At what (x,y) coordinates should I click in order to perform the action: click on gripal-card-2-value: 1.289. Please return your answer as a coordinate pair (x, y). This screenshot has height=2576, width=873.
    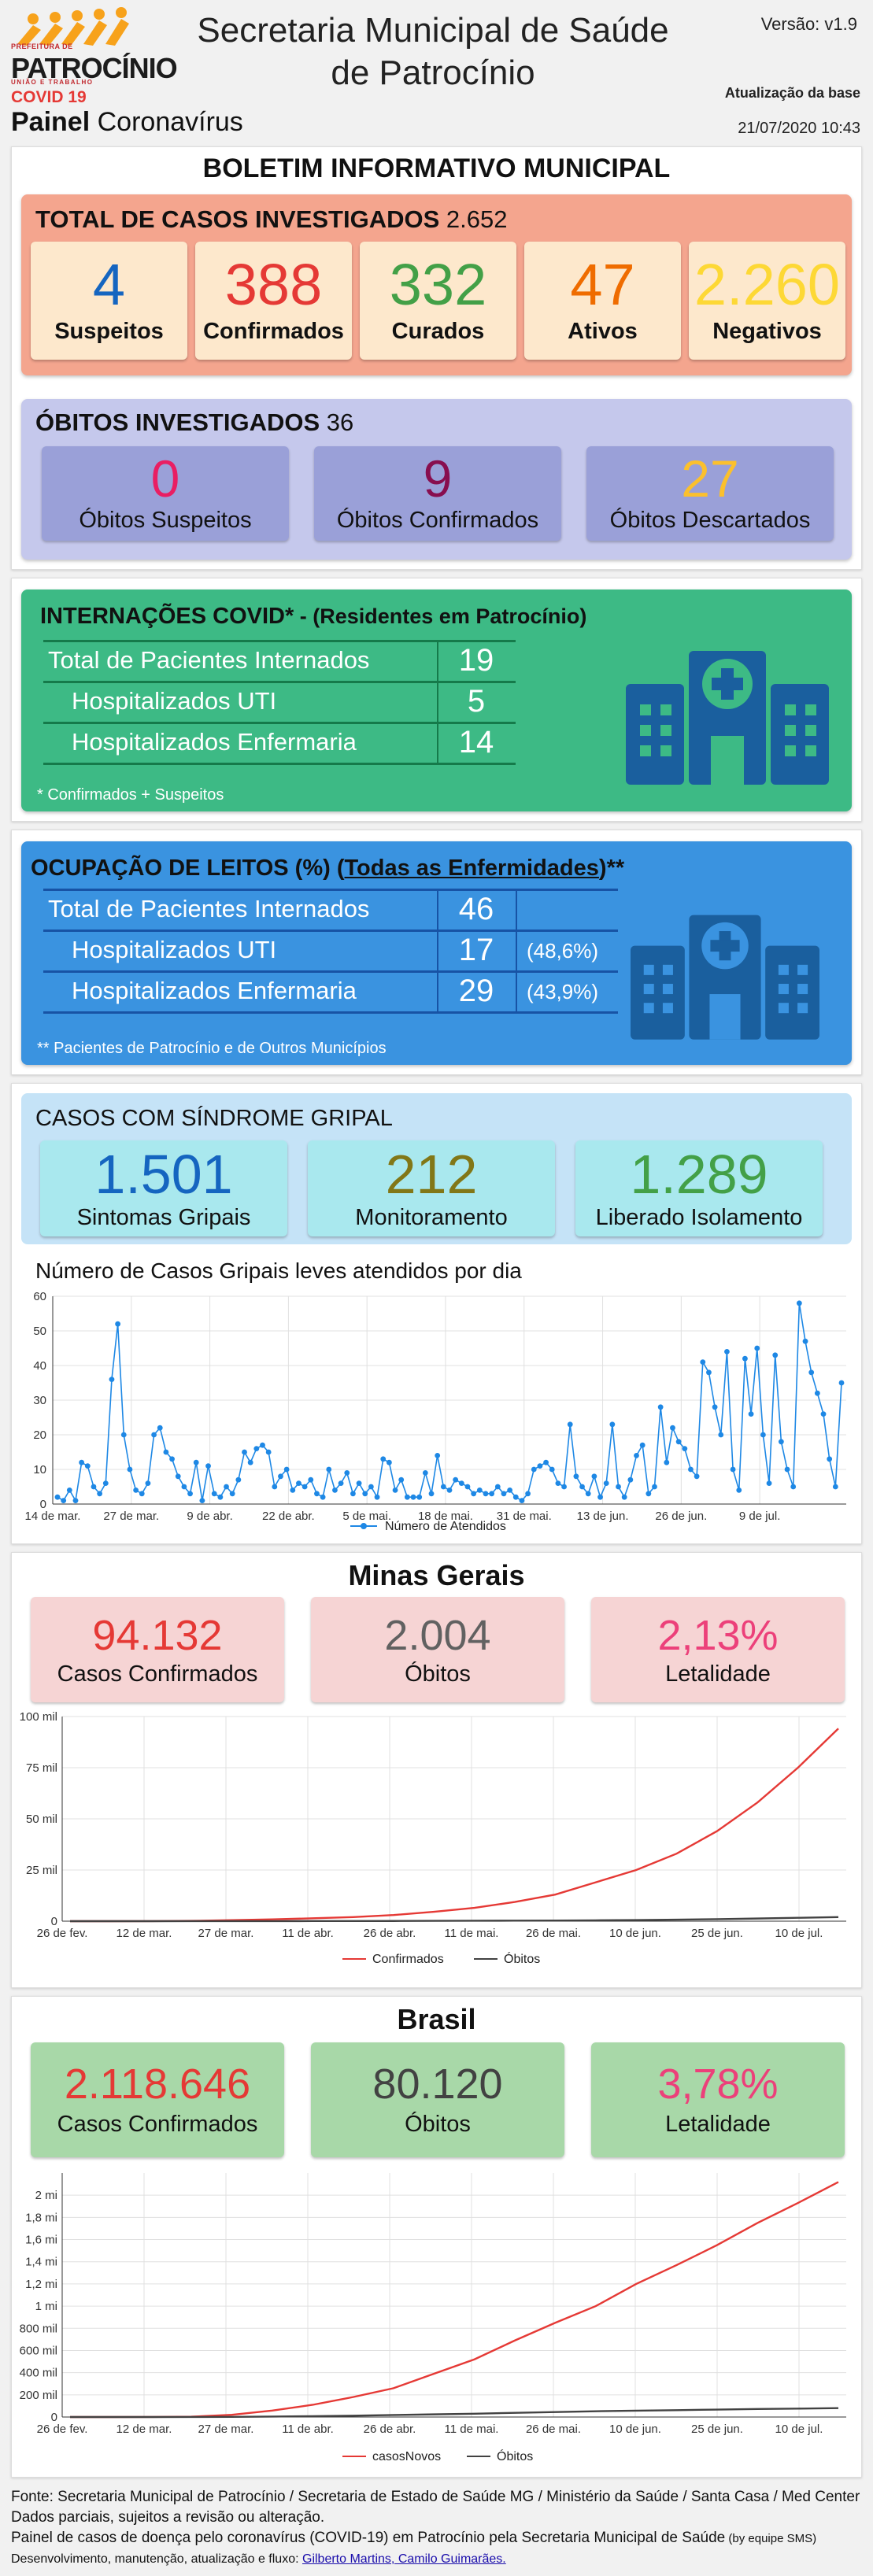
    Looking at the image, I should click on (699, 1174).